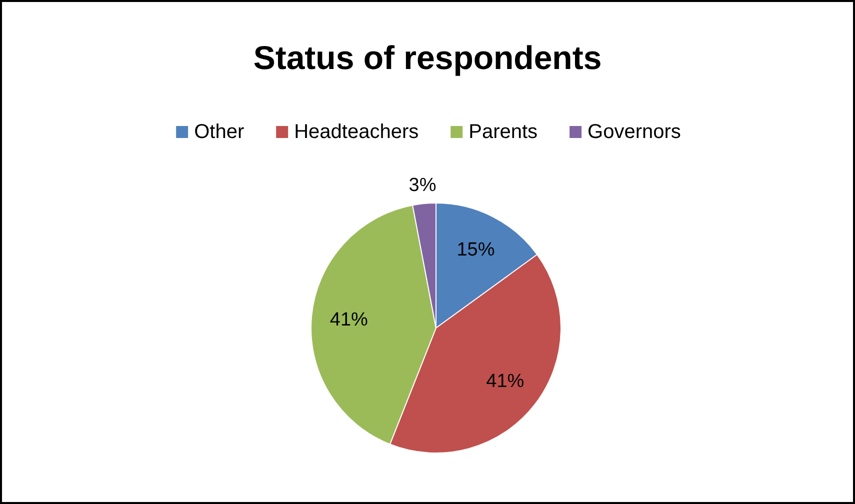  I want to click on legend-label: Other, so click(219, 132).